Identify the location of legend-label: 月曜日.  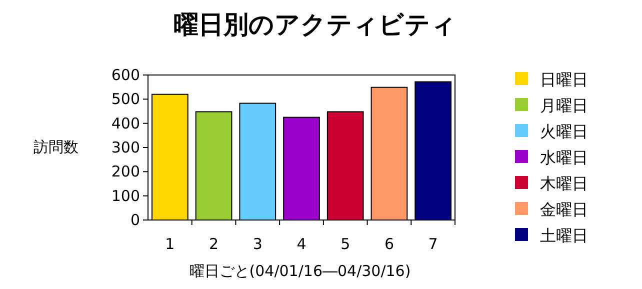
(564, 105).